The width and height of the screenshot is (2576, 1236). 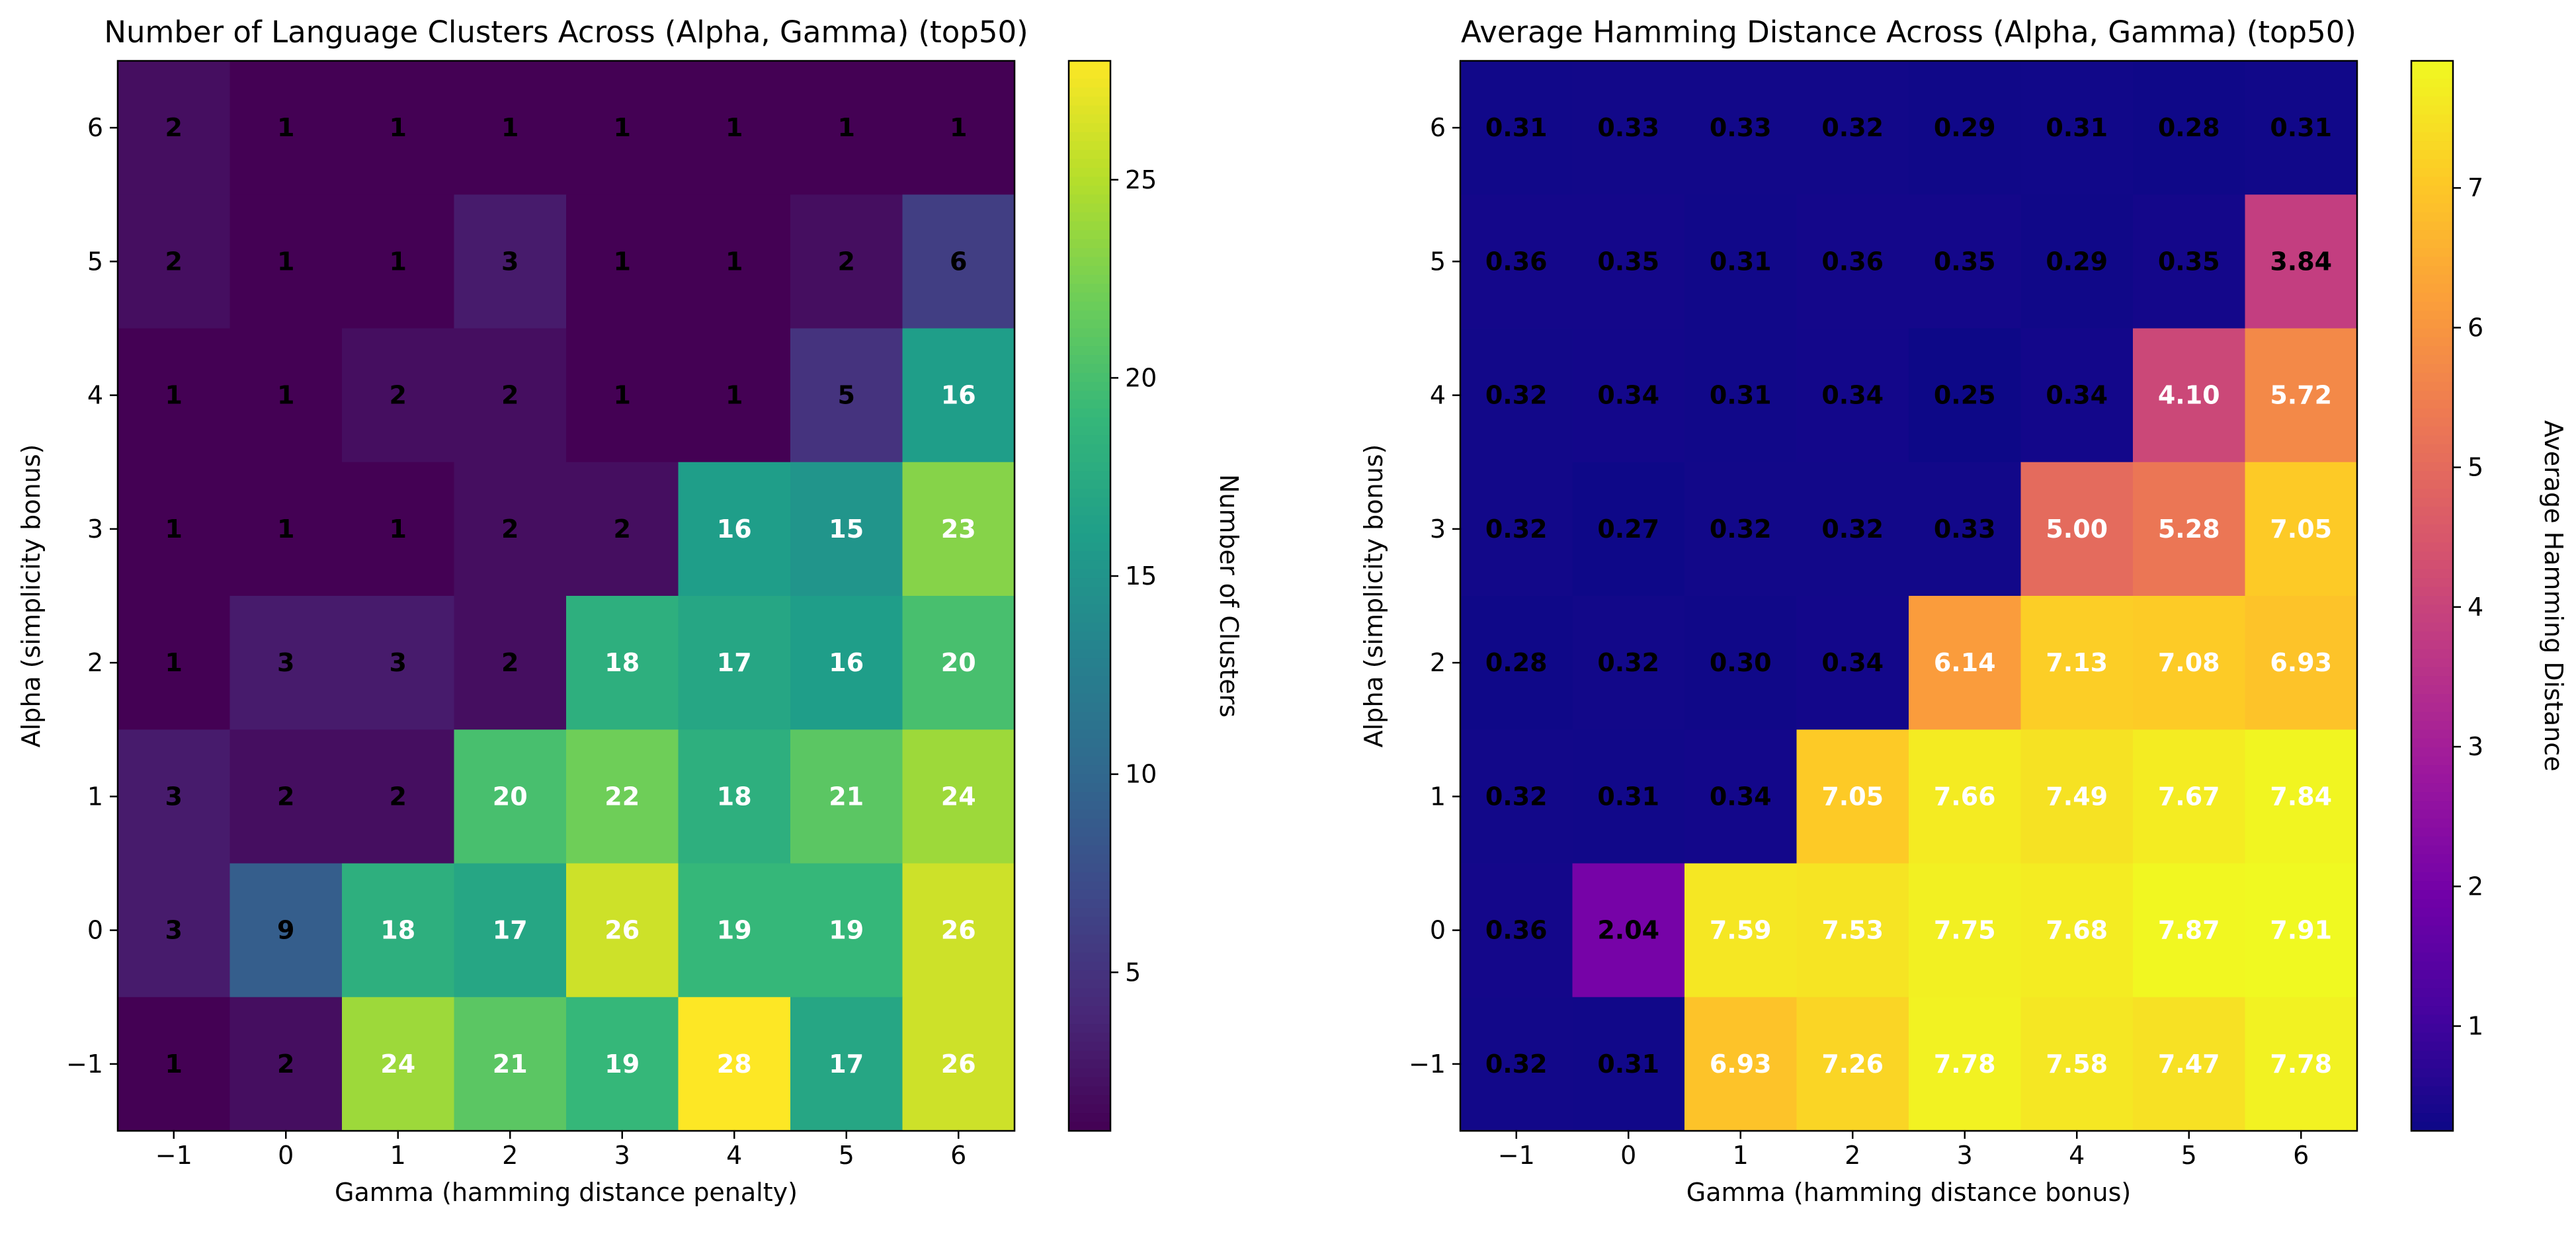 I want to click on cell-label: 0.32, so click(x=1517, y=796).